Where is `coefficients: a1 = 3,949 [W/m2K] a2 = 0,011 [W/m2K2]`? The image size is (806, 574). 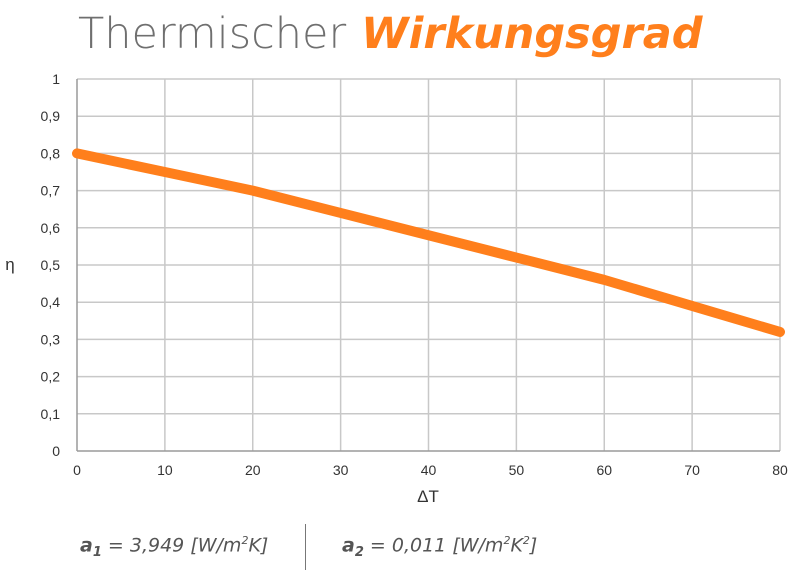
coefficients: a1 = 3,949 [W/m2K] a2 = 0,011 [W/m2K2] is located at coordinates (340, 548).